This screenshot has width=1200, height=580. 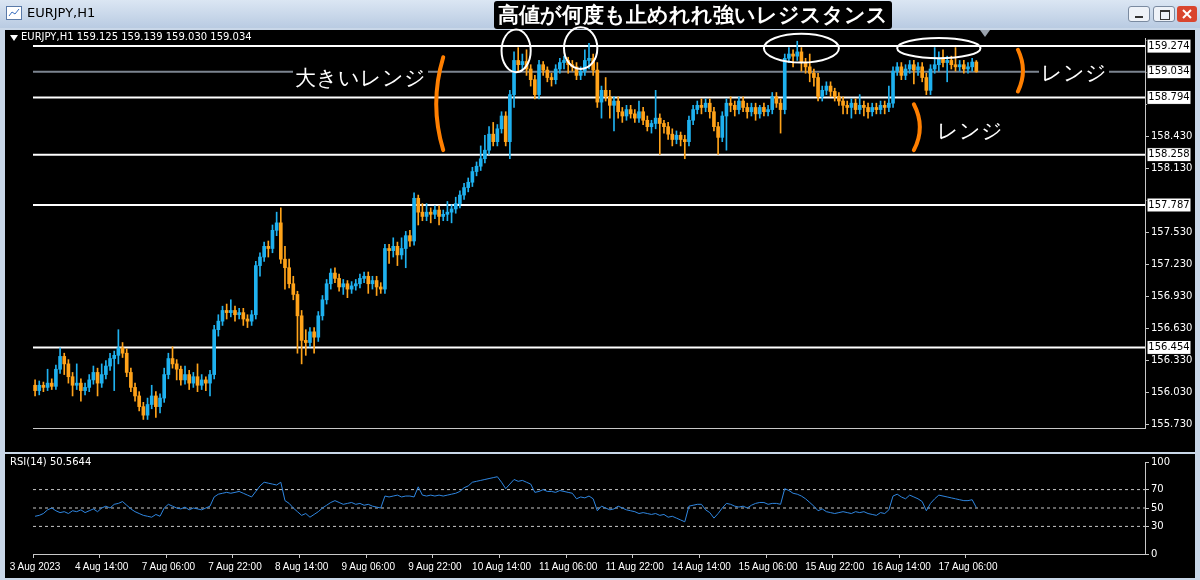 What do you see at coordinates (235, 566) in the screenshot?
I see `x-tick-label: 7 Aug 22:00` at bounding box center [235, 566].